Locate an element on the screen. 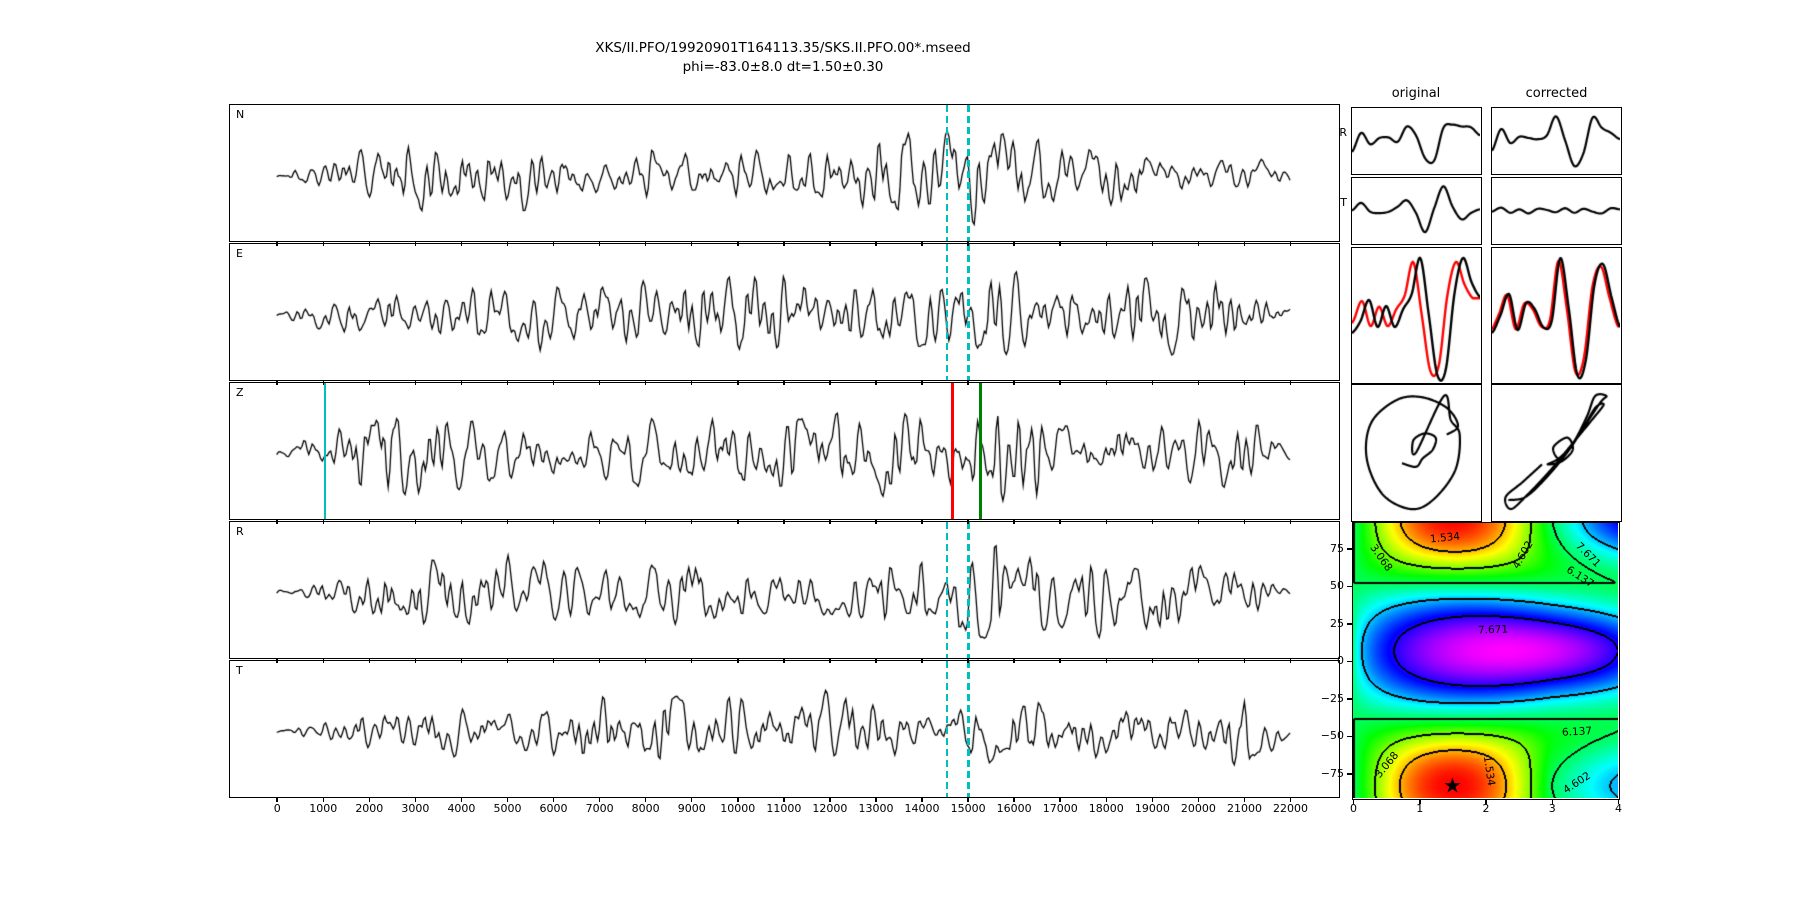 This screenshot has height=900, width=1800. energy-x-tick-label: 2 is located at coordinates (1486, 808).